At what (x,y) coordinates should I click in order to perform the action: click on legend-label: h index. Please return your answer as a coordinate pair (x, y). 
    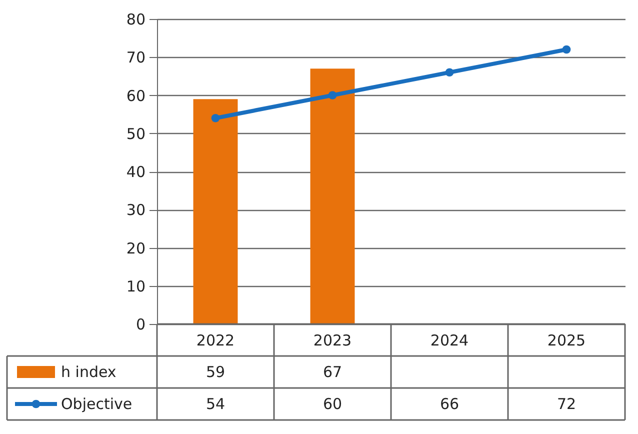
    Looking at the image, I should click on (88, 372).